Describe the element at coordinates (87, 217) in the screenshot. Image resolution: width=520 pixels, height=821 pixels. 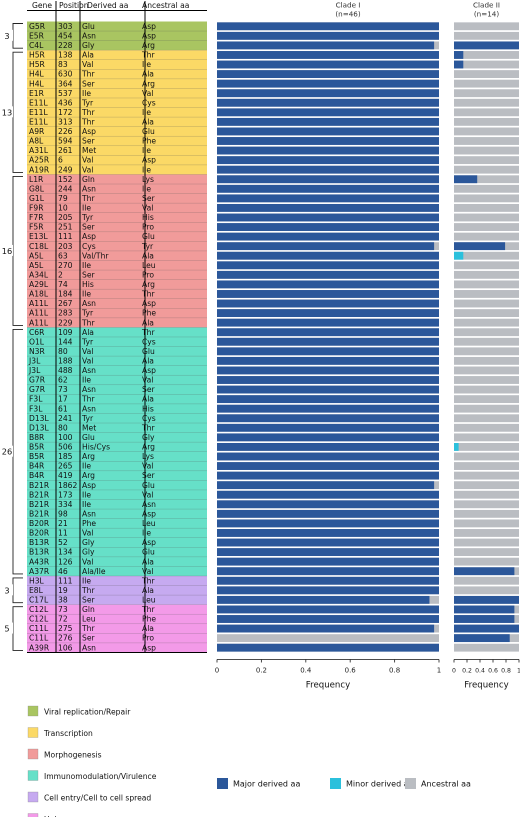
I see `derived-aa-cell: Tyr` at that location.